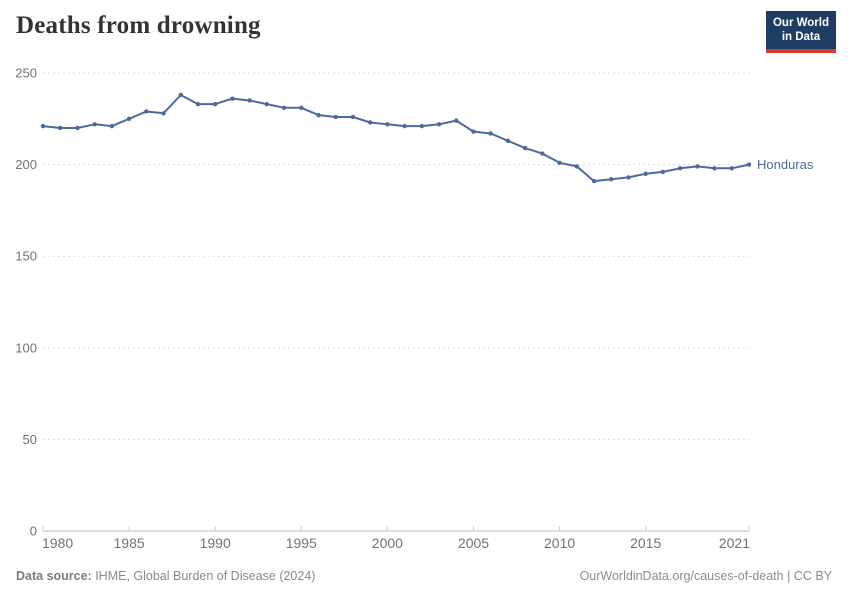  I want to click on x-axis-label: 1990, so click(215, 543).